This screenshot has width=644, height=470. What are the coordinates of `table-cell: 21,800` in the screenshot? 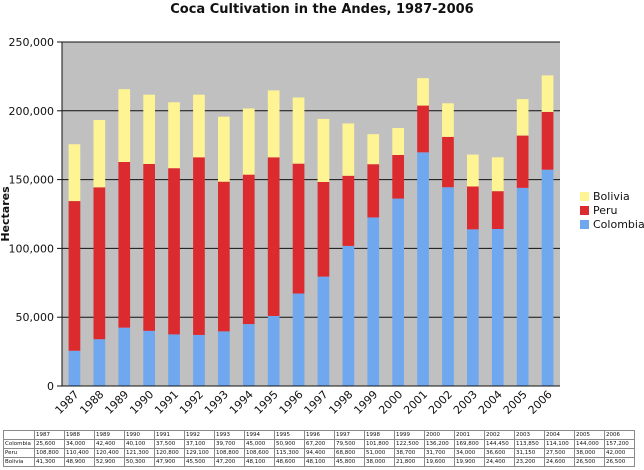 It's located at (409, 462).